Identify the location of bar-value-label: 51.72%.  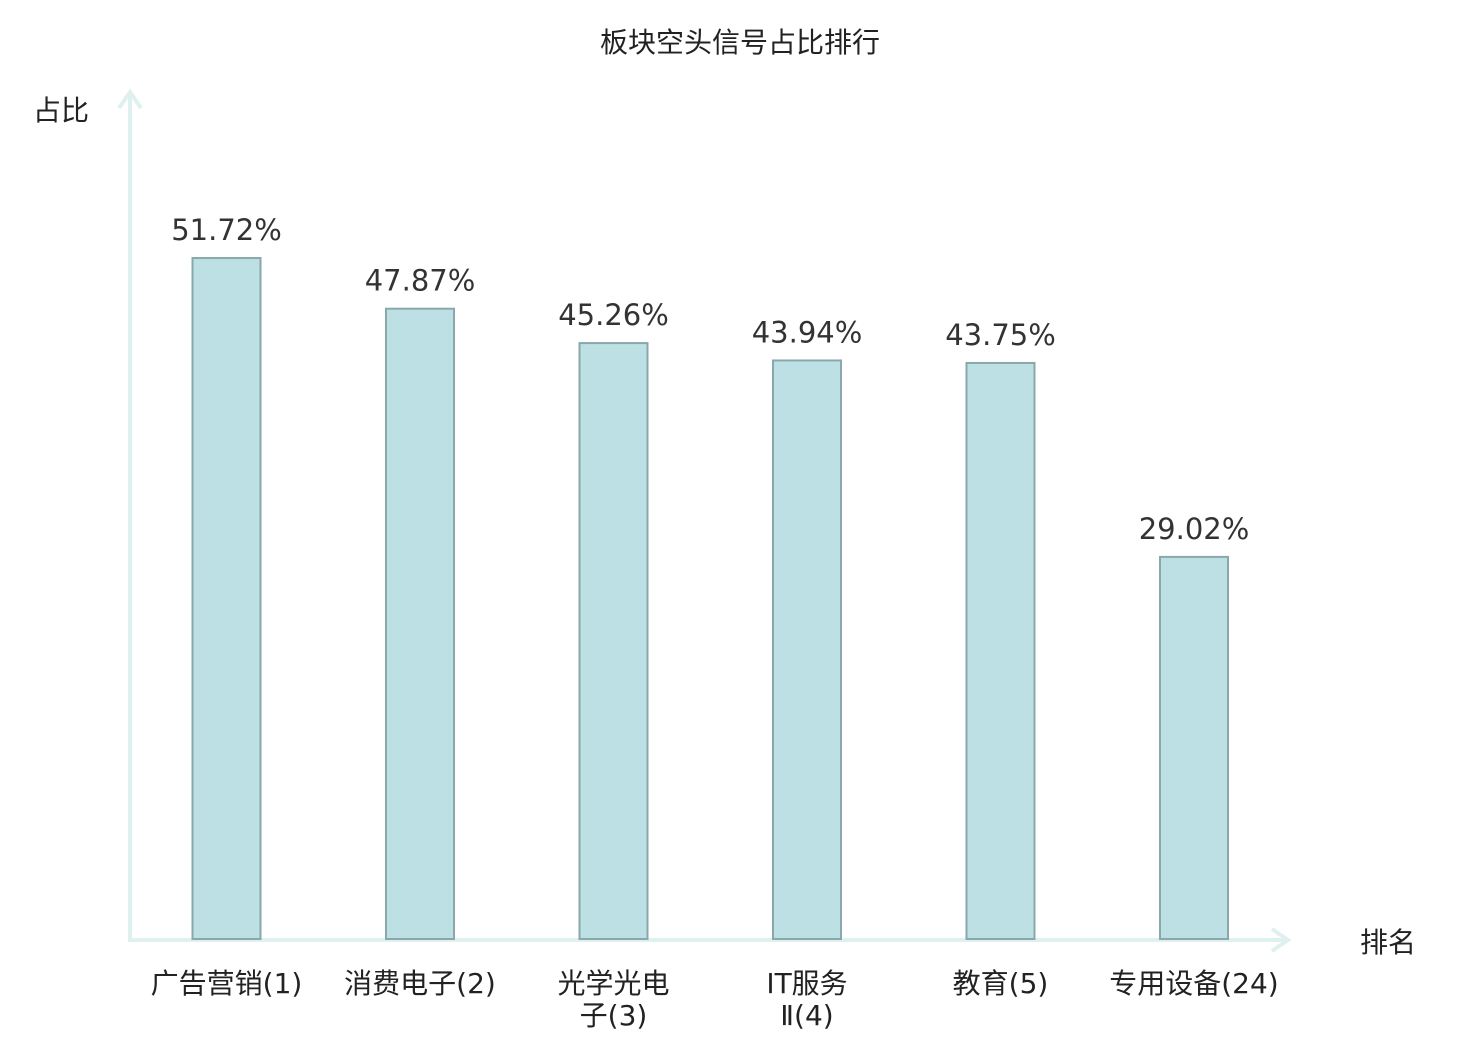
(226, 230).